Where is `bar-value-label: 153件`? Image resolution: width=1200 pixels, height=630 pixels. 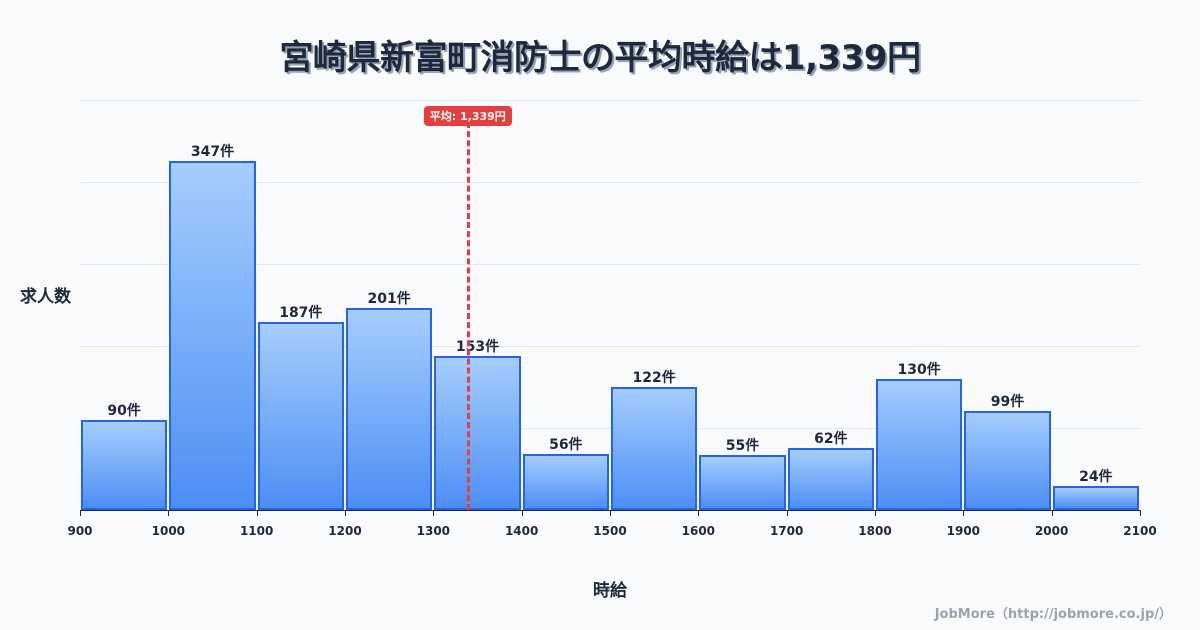 bar-value-label: 153件 is located at coordinates (477, 347).